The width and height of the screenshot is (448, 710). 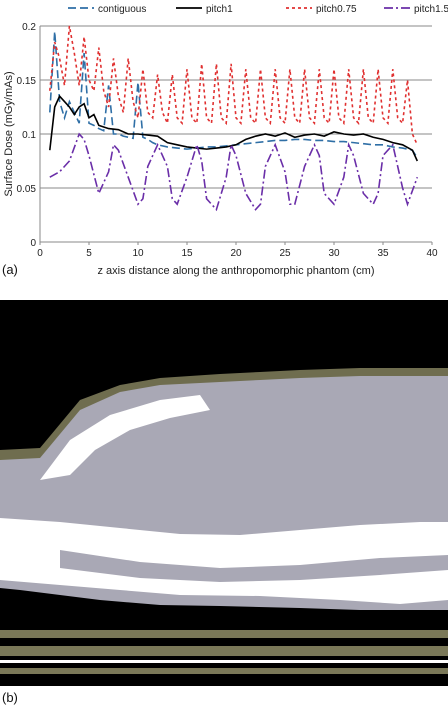 I want to click on x-tick-label: 25, so click(x=285, y=253).